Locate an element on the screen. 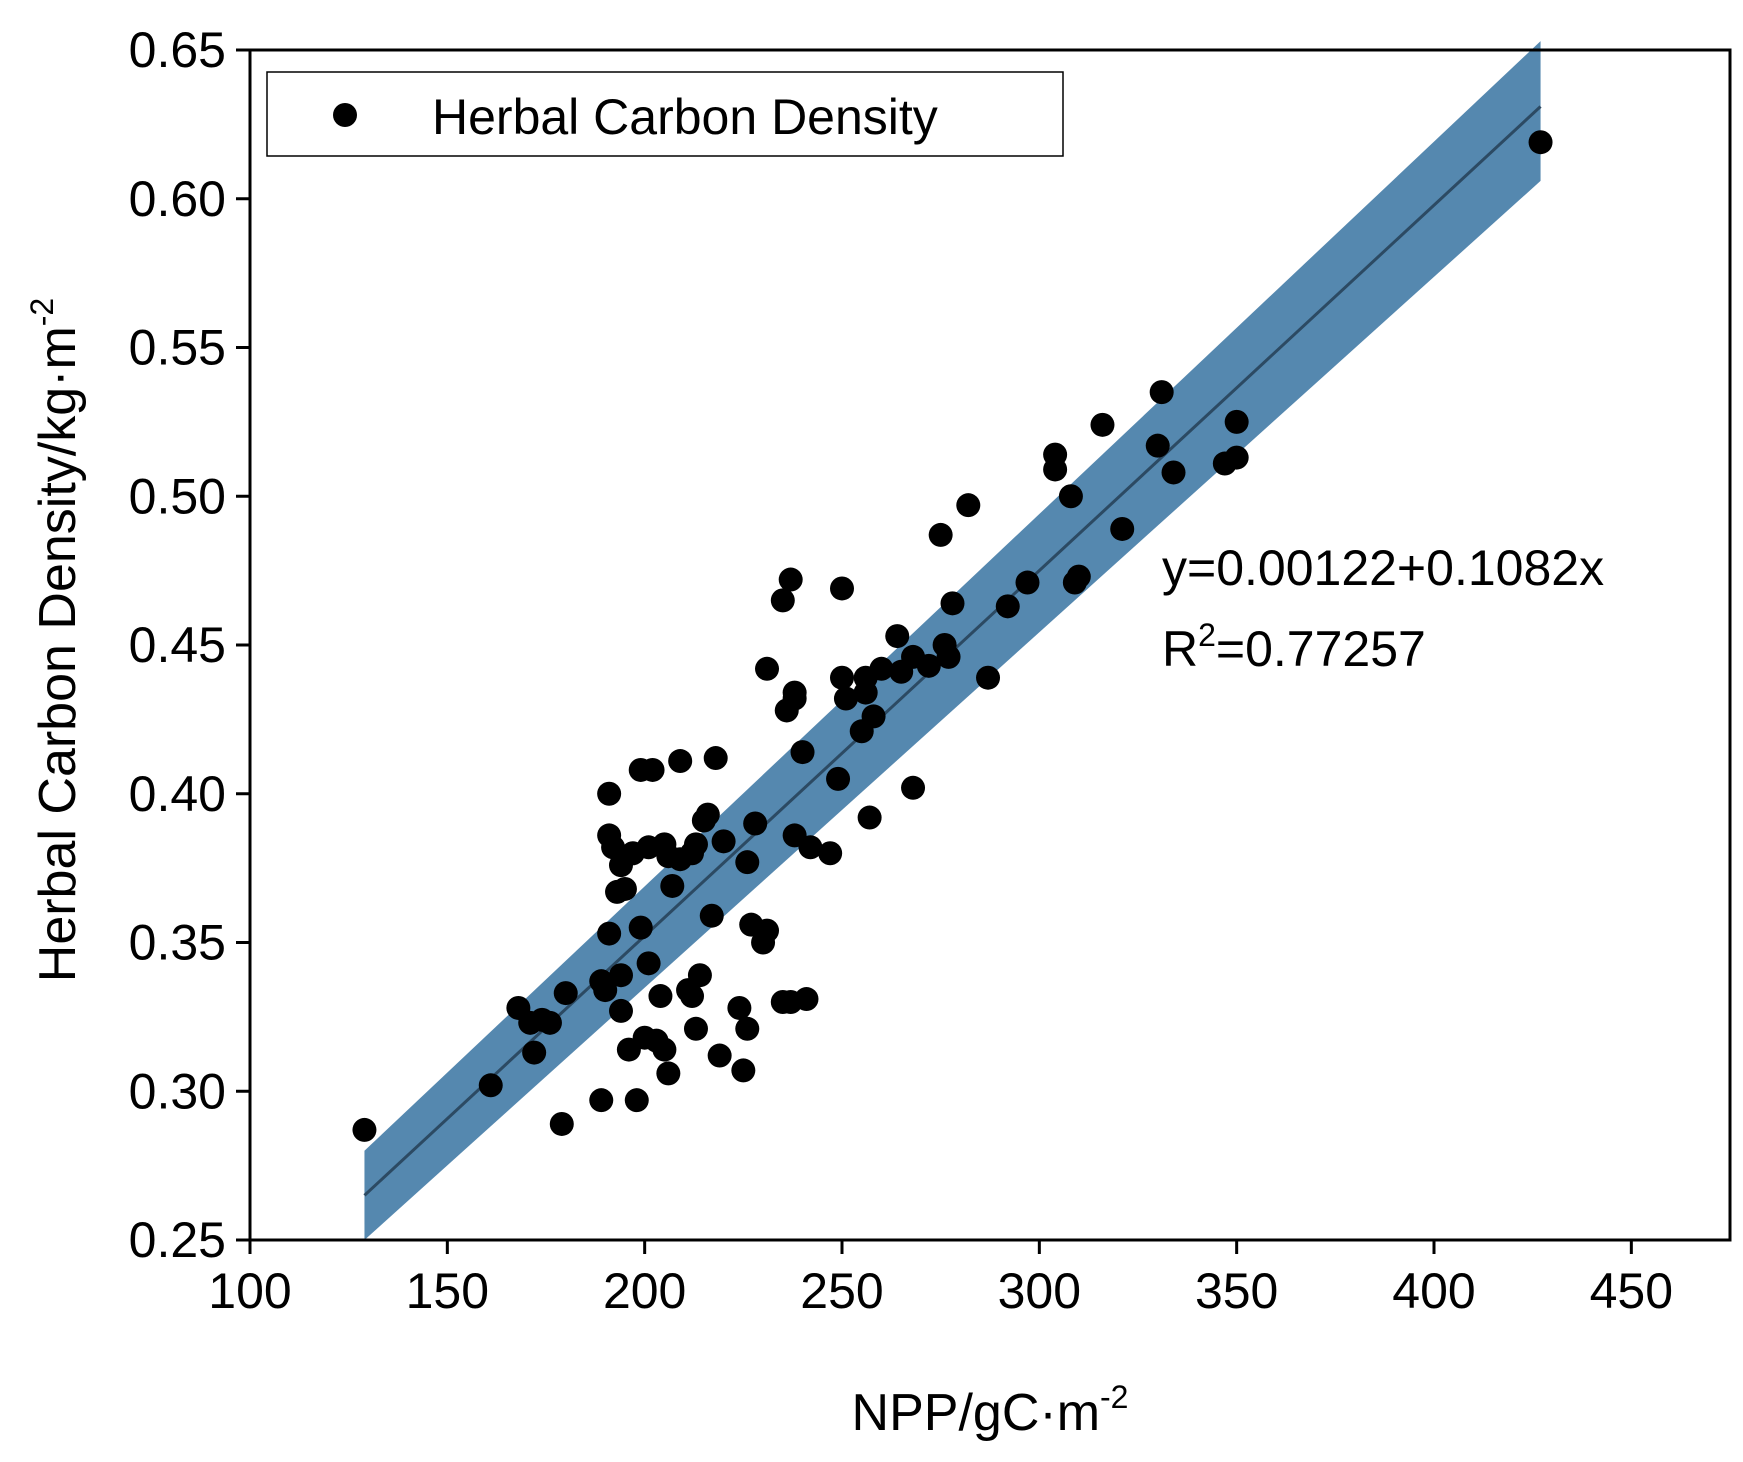  y-axis-label-text: Herbal Carbon Density/kg·m is located at coordinates (58, 654).